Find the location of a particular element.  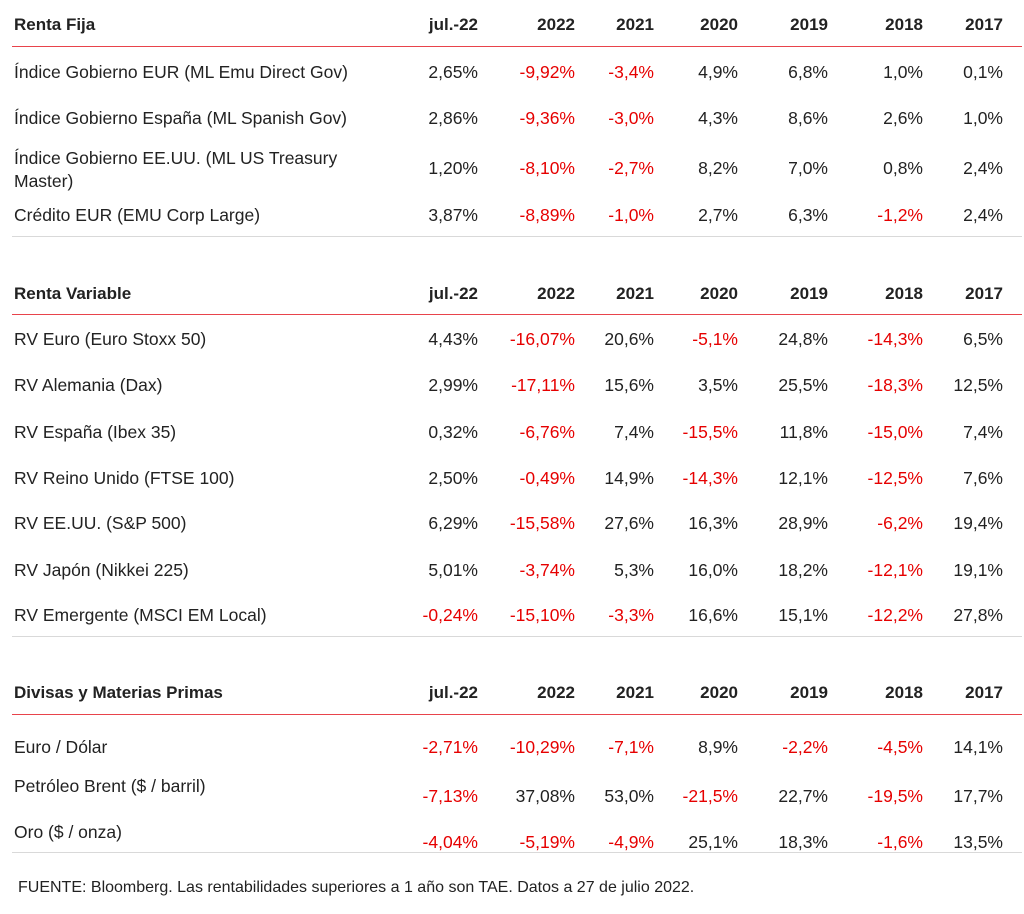

value-cell: -6,2% is located at coordinates (900, 523).